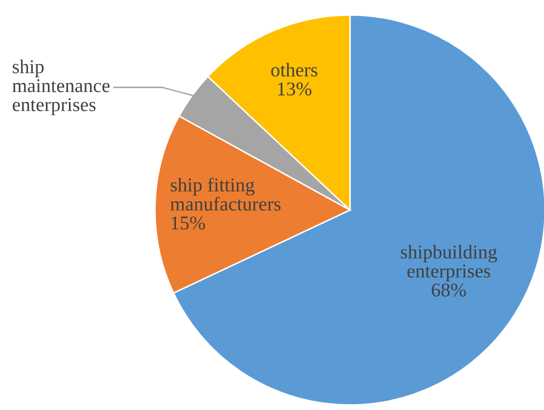  I want to click on slice-label: ship fitting manufacturers, so click(225, 194).